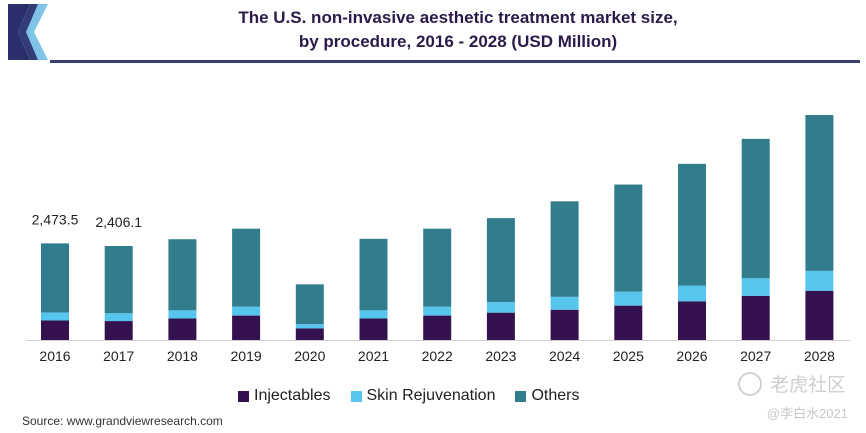 Image resolution: width=866 pixels, height=433 pixels. Describe the element at coordinates (755, 356) in the screenshot. I see `x-tick-label-2027: 2027` at that location.